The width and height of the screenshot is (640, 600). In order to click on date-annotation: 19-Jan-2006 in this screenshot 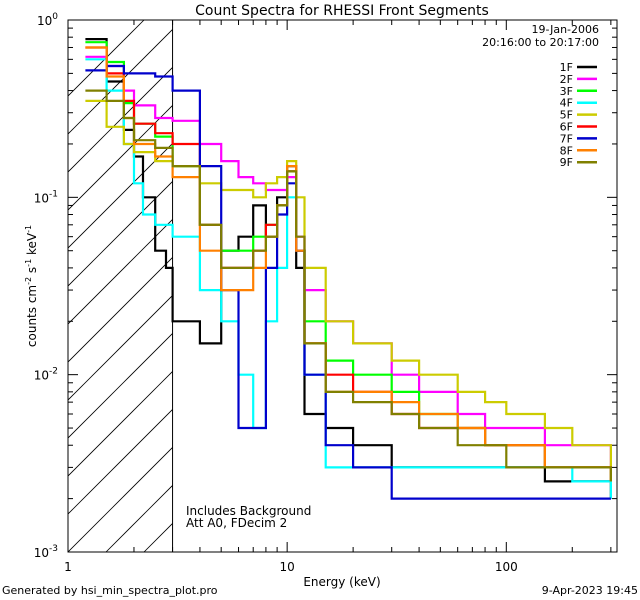, I will do `click(566, 29)`.